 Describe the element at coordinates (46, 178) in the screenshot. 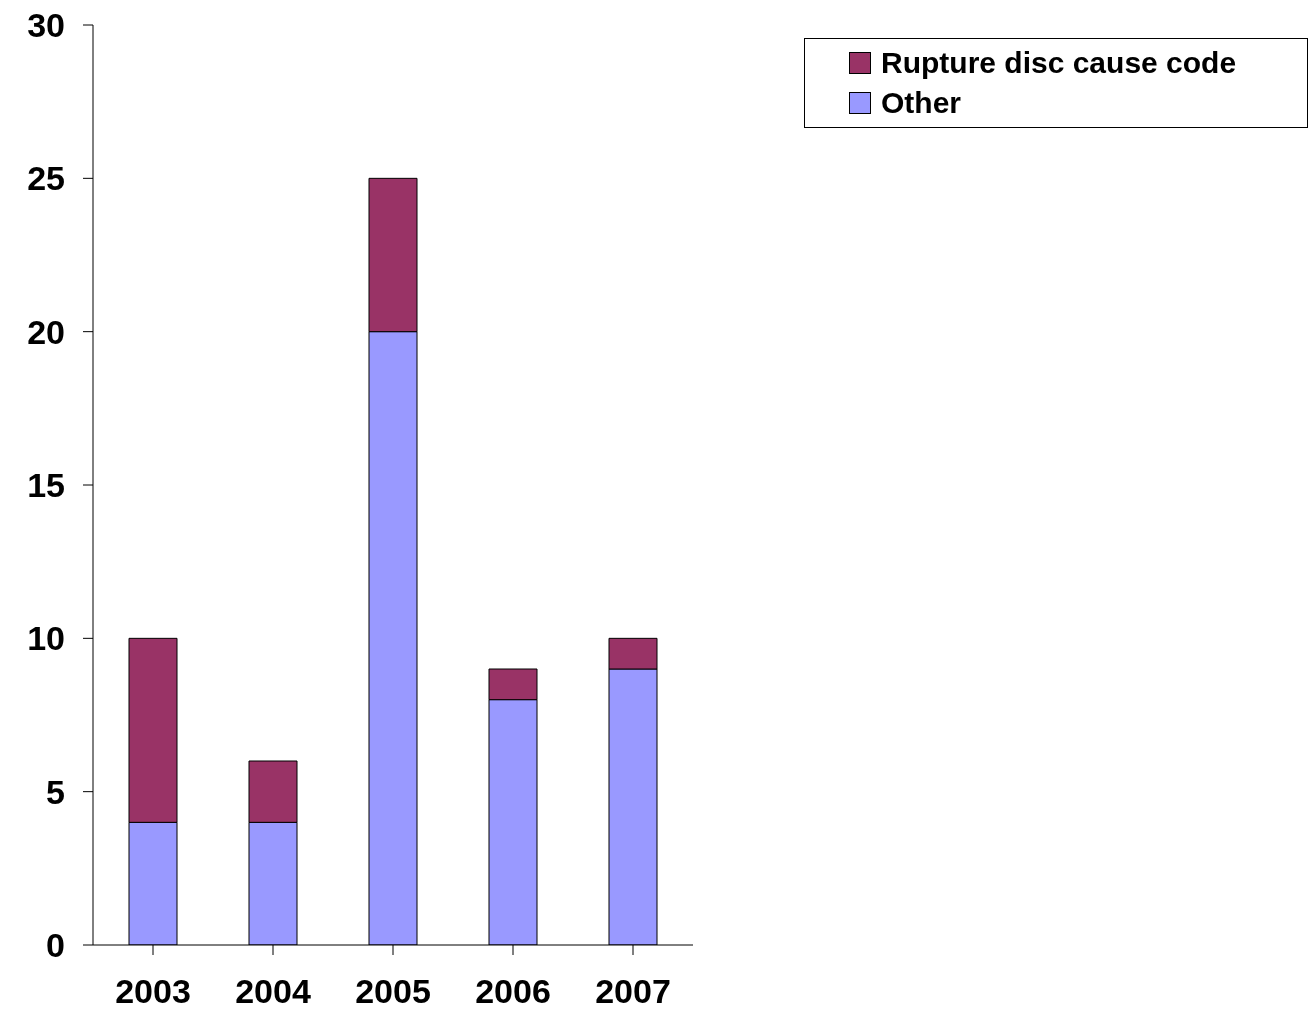

I see `y-tick-label: 25` at that location.